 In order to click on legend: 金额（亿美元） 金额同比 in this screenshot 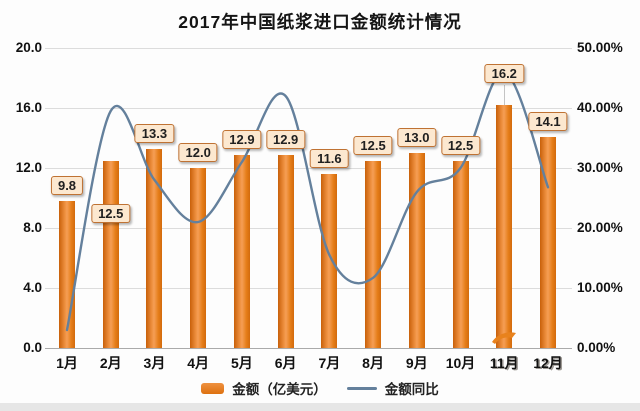, I will do `click(320, 388)`.